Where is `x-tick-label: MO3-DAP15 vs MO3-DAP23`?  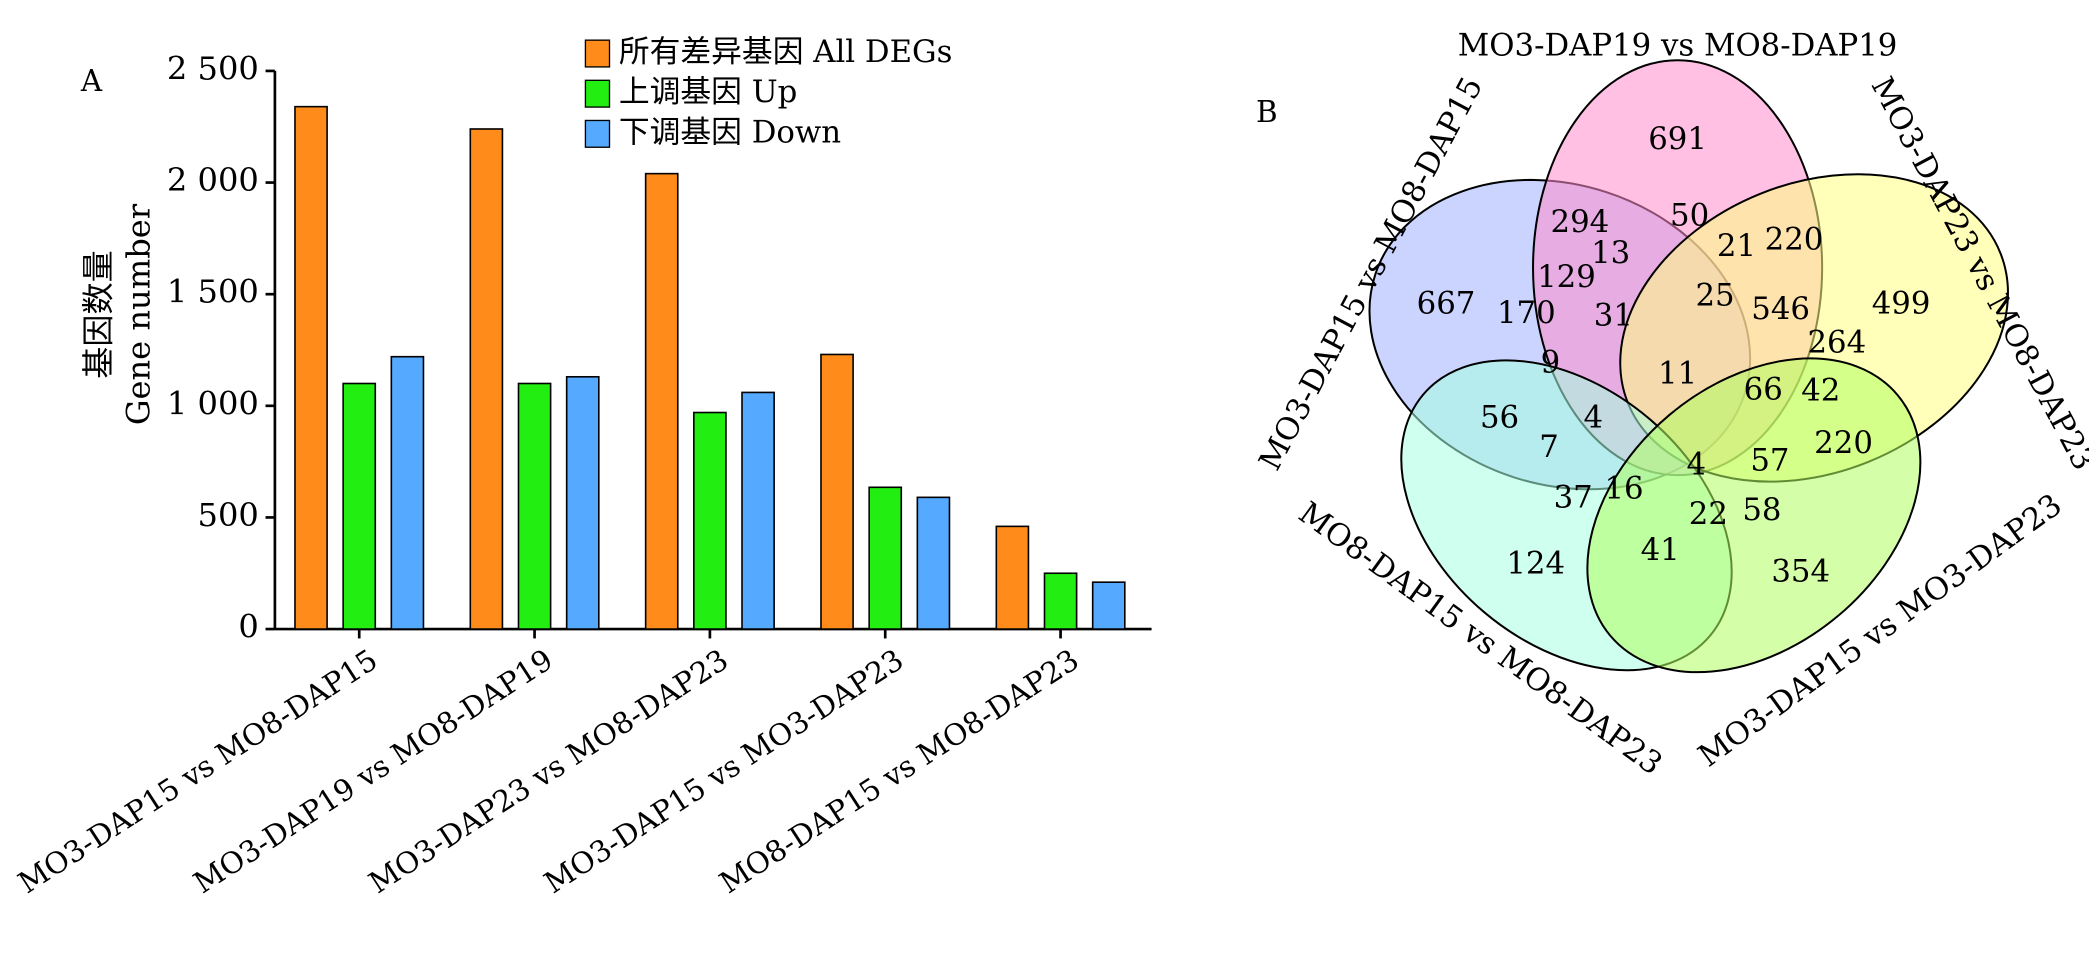 x-tick-label: MO3-DAP15 vs MO3-DAP23 is located at coordinates (723, 772).